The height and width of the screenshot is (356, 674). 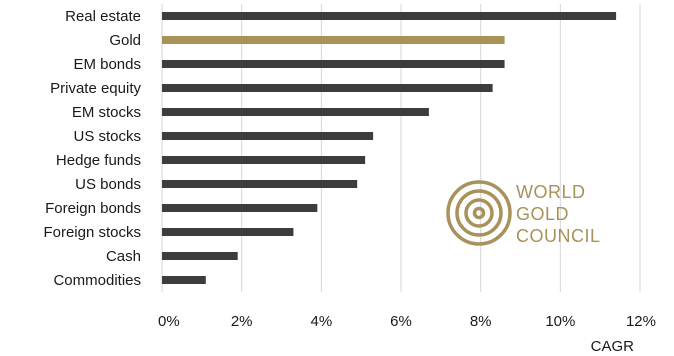 I want to click on bar-em-bonds, so click(x=333, y=64).